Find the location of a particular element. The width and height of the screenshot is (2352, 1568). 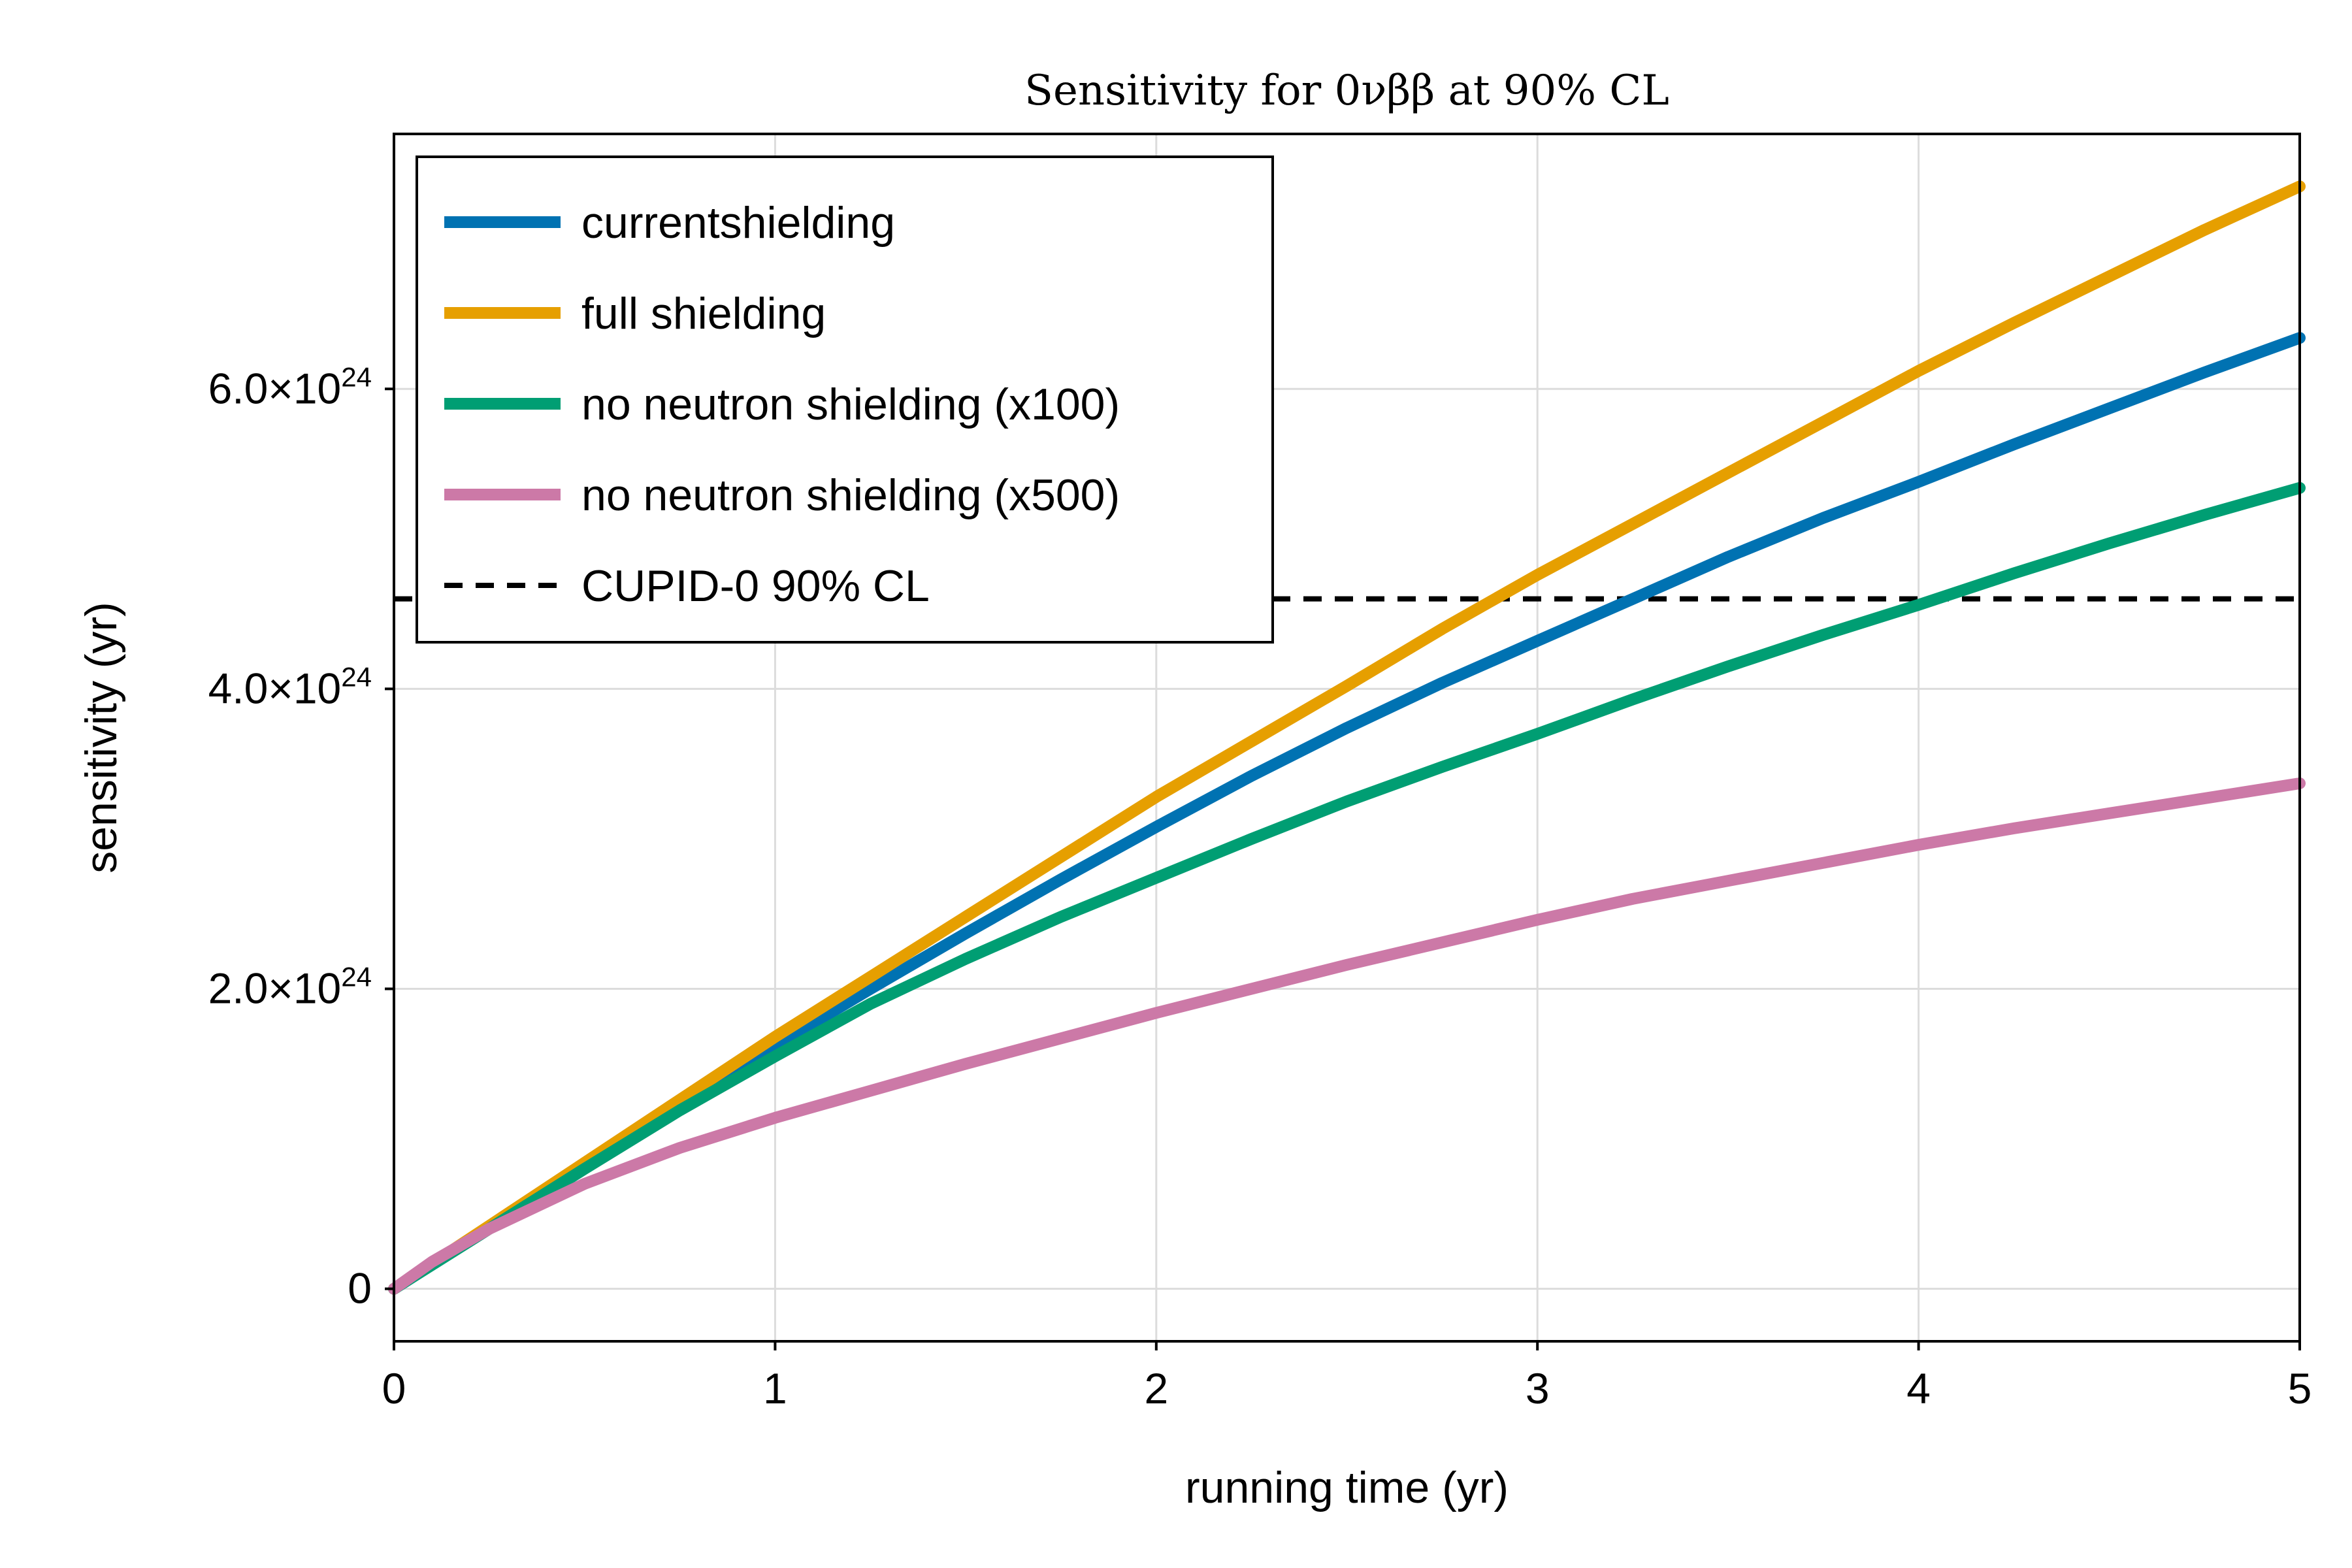

x-axis-label: running time (yr) is located at coordinates (1347, 1487).